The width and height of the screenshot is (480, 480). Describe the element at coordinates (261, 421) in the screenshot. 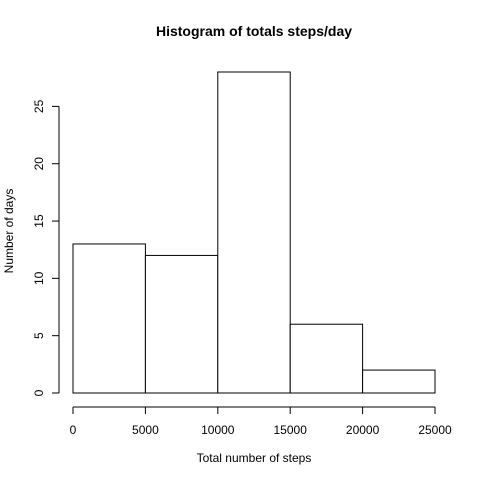

I see `x-axis: 0 5000 10000 15000 20000 25000` at that location.